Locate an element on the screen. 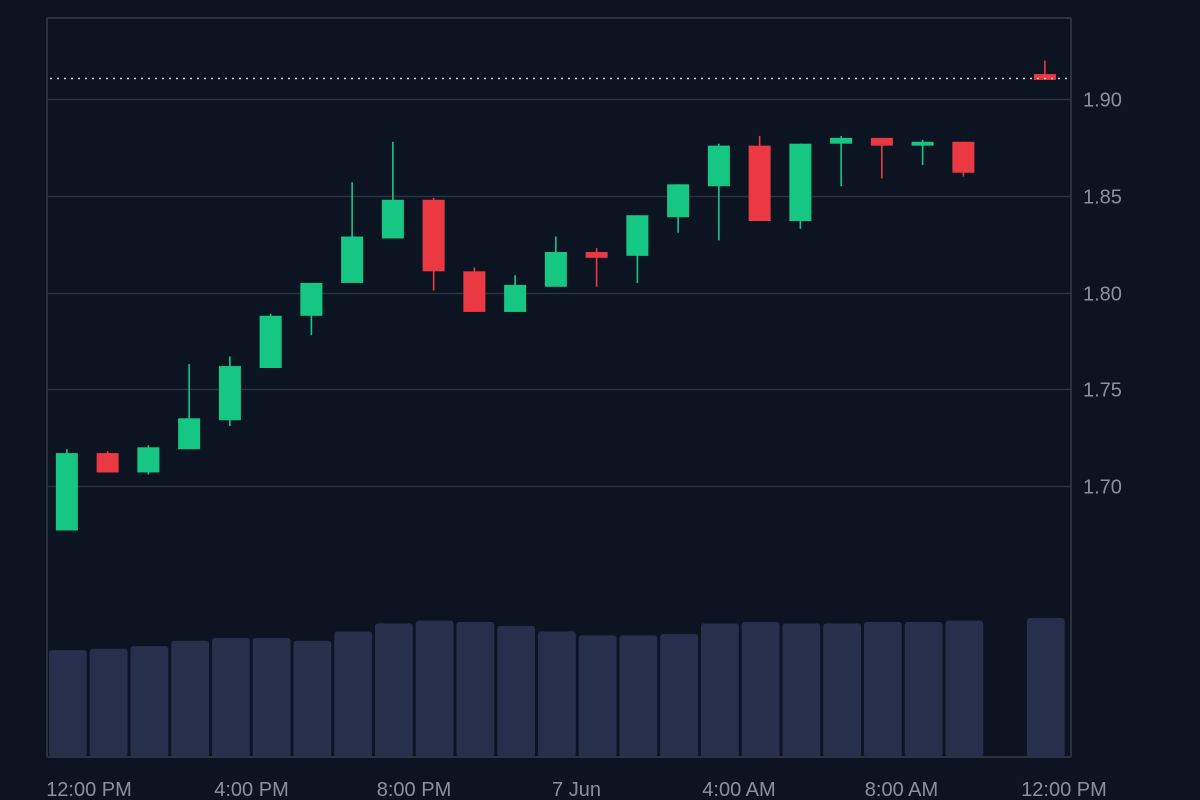 This screenshot has height=800, width=1200. y-tick-label: 1.85 is located at coordinates (1102, 198).